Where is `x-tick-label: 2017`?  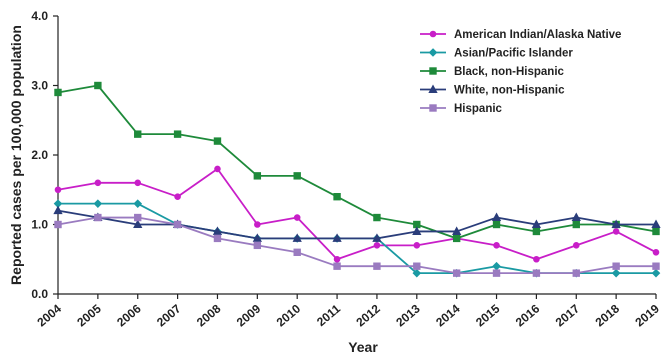 x-tick-label: 2017 is located at coordinates (568, 315).